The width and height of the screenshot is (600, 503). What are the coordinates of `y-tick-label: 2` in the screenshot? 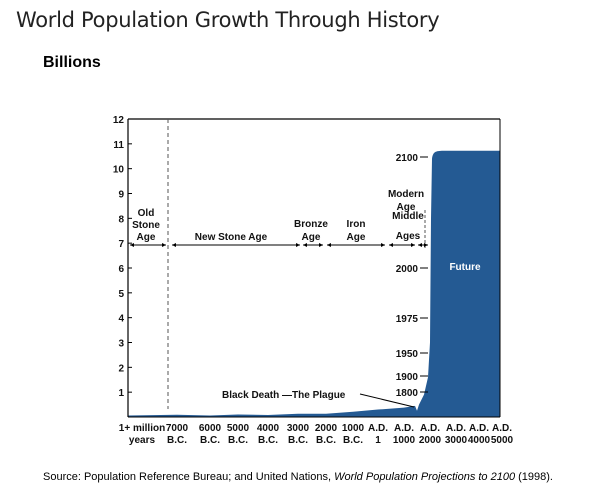 It's located at (121, 368).